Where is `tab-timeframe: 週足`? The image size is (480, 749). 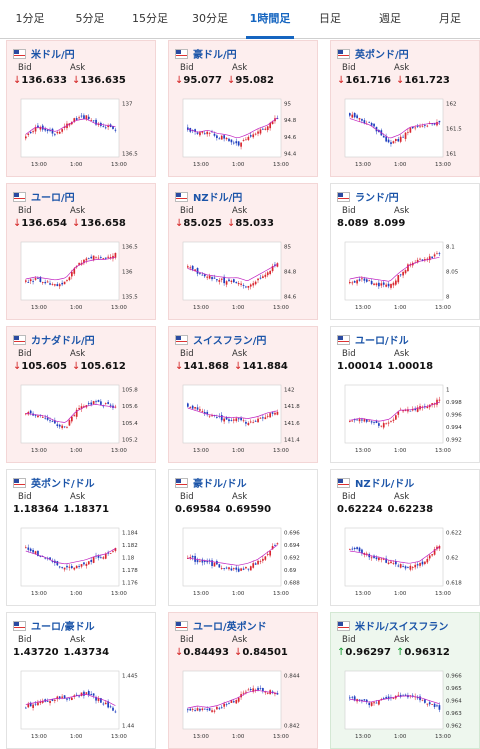 tab-timeframe: 週足 is located at coordinates (390, 18).